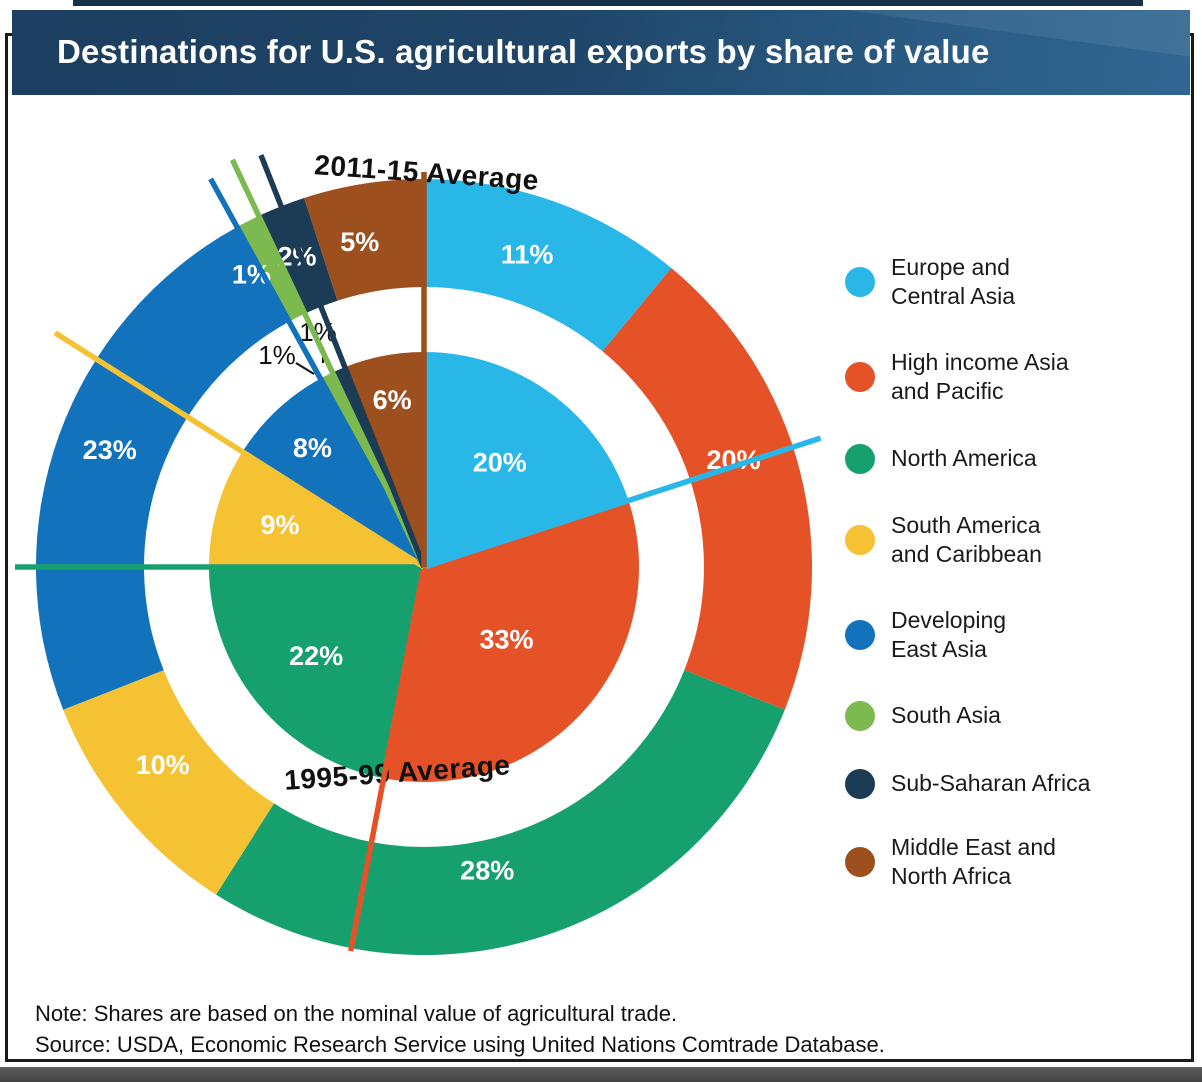  Describe the element at coordinates (487, 871) in the screenshot. I see `outer-label-north-america: 28%` at that location.